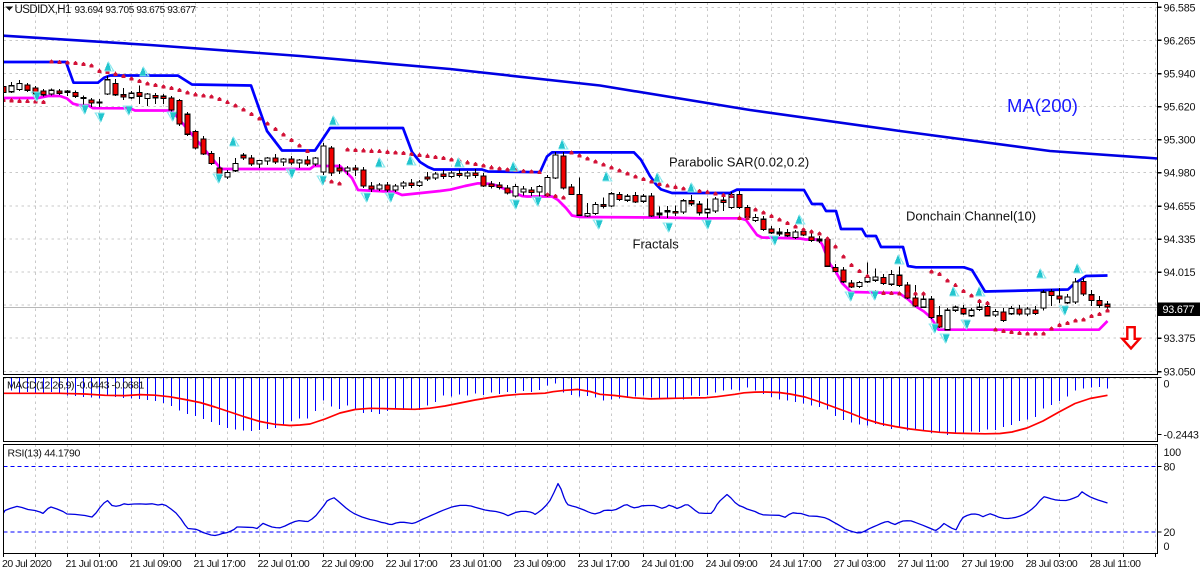 The image size is (1200, 575). Describe the element at coordinates (1180, 141) in the screenshot. I see `svg-text: 95.300` at that location.